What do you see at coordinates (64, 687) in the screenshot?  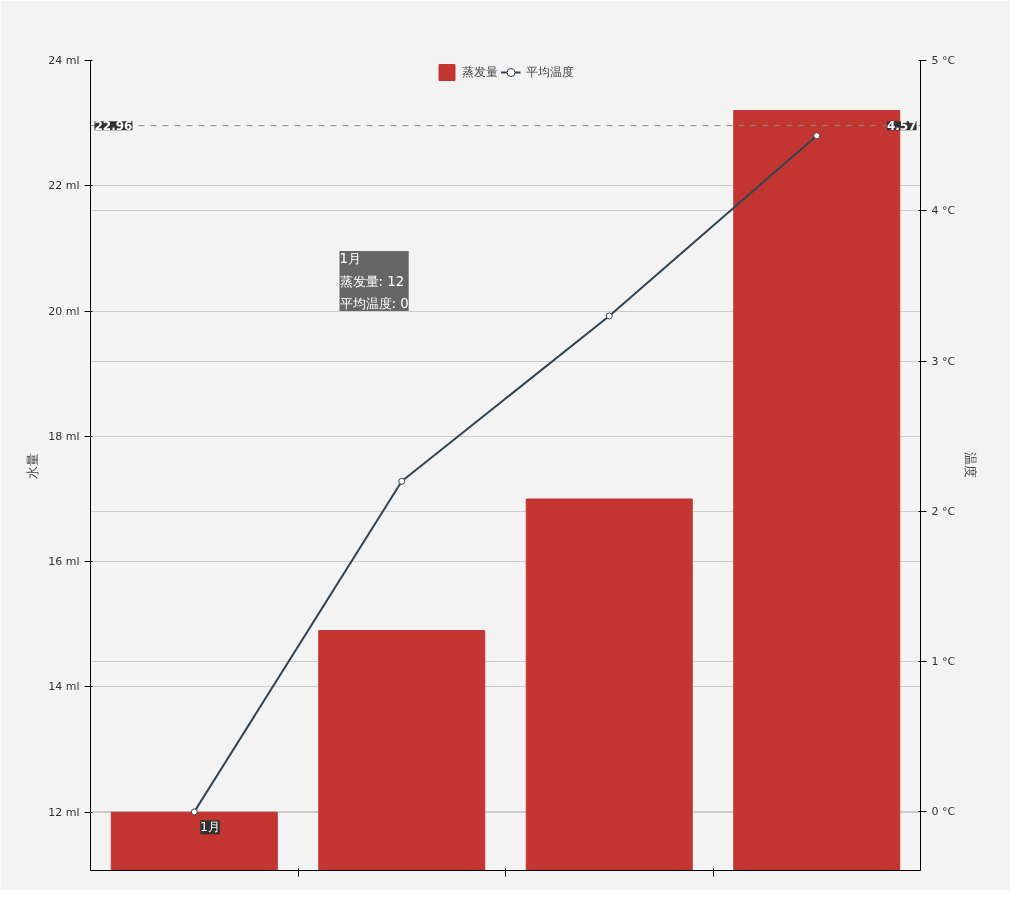 I see `y-tick-label: 14 ml` at bounding box center [64, 687].